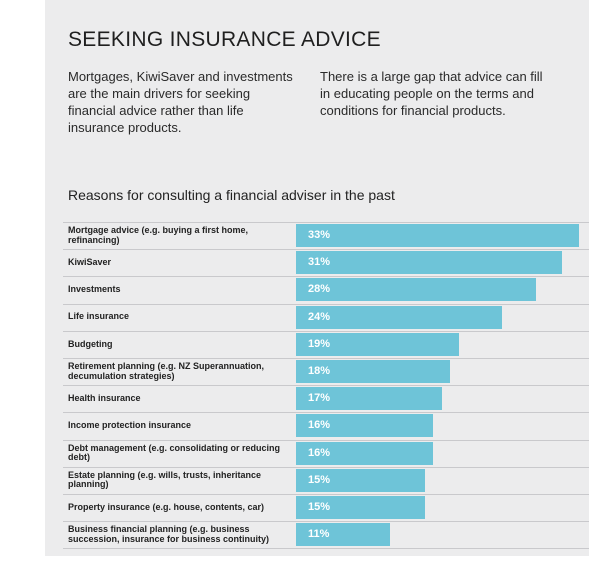  What do you see at coordinates (179, 398) in the screenshot?
I see `category-label: Health insurance` at bounding box center [179, 398].